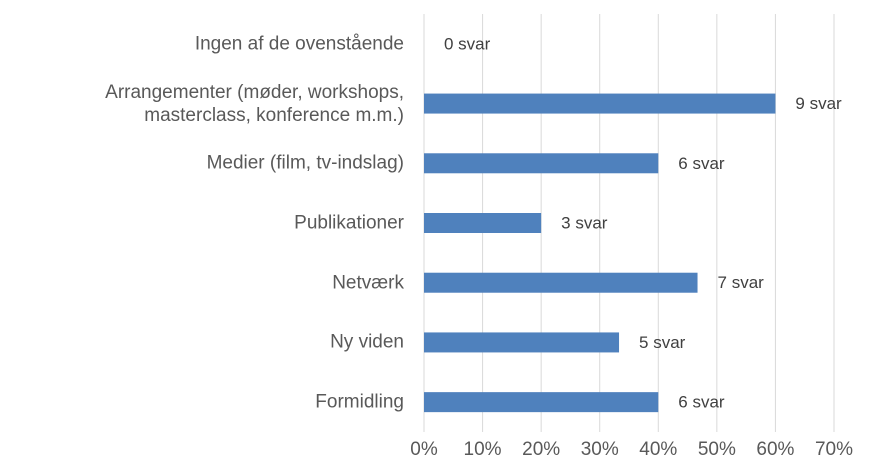 The height and width of the screenshot is (469, 870). I want to click on x-tick-label: 70%, so click(834, 449).